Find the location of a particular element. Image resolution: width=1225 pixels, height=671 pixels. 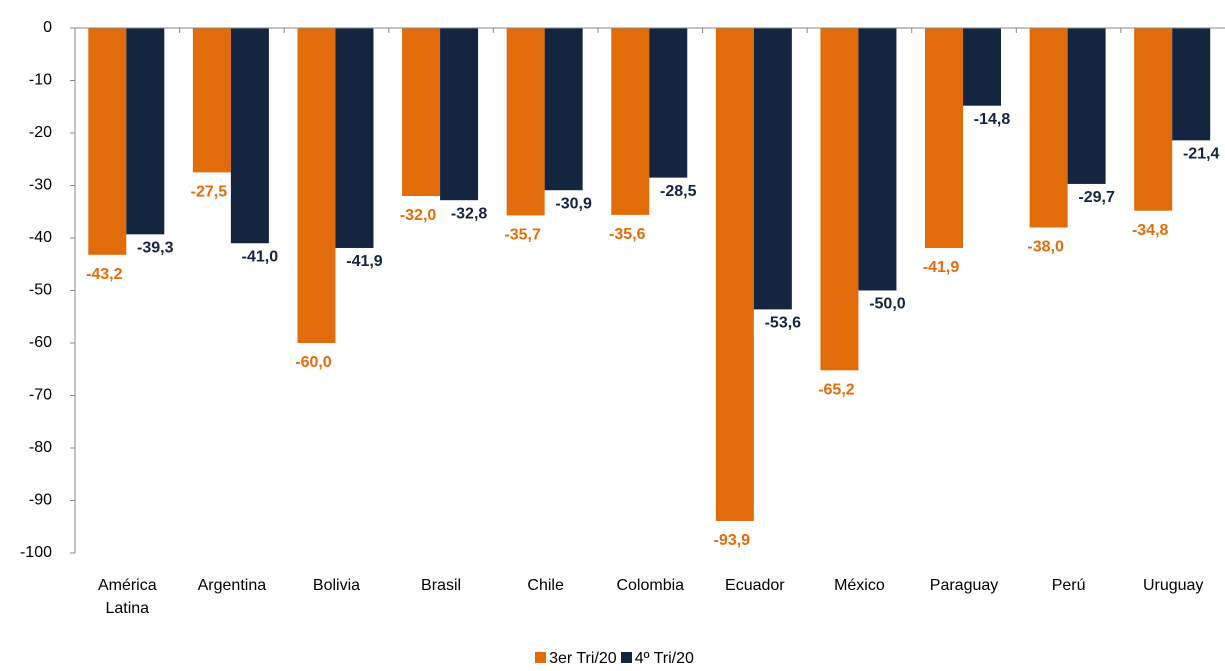

value-label: -35,7 is located at coordinates (522, 235).